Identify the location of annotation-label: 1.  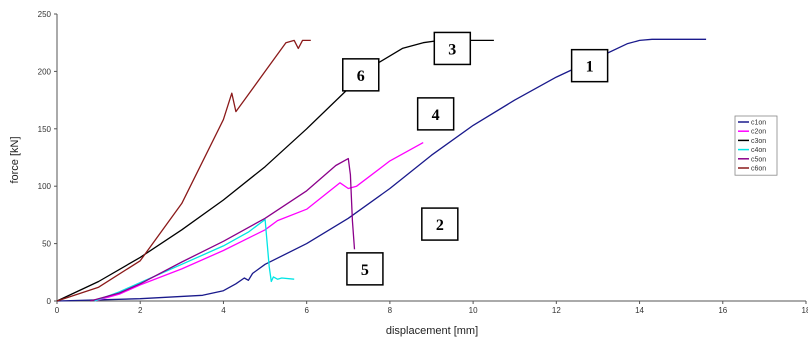
(590, 67).